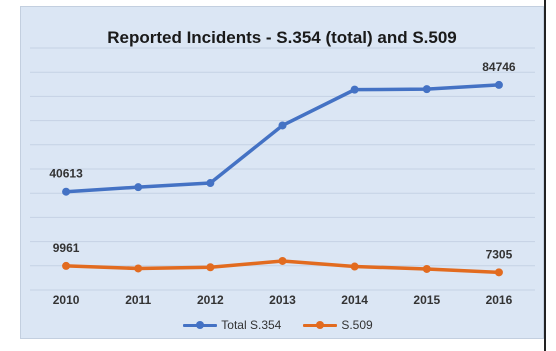 The width and height of the screenshot is (556, 351). Describe the element at coordinates (138, 300) in the screenshot. I see `x-tick-label: 2011` at that location.